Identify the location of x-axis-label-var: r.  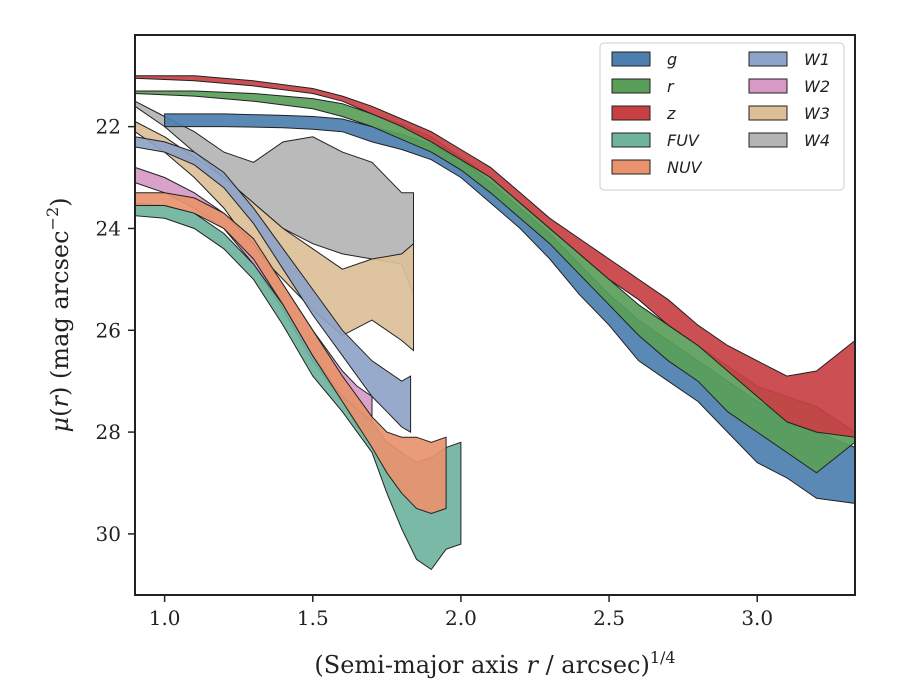
(532, 665).